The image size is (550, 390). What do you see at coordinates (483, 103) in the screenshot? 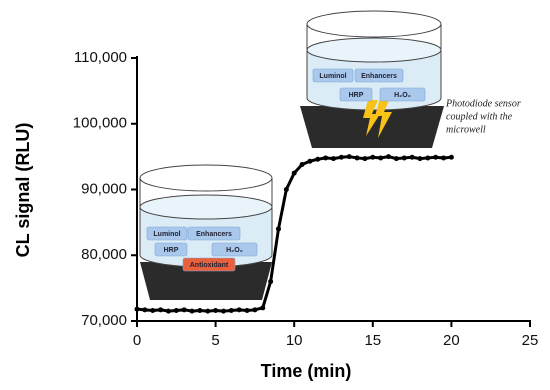
I see `sensor-note: Photodiode sensor` at bounding box center [483, 103].